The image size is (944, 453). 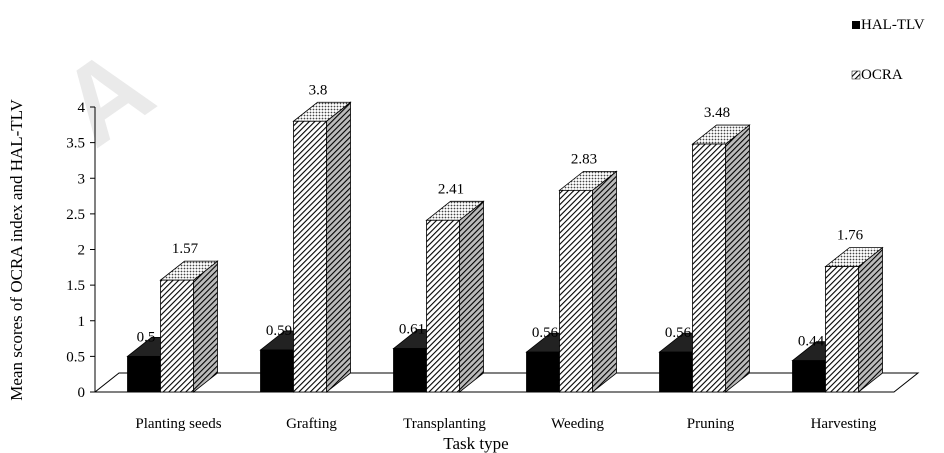 I want to click on y-tick-label: 0, so click(x=82, y=393).